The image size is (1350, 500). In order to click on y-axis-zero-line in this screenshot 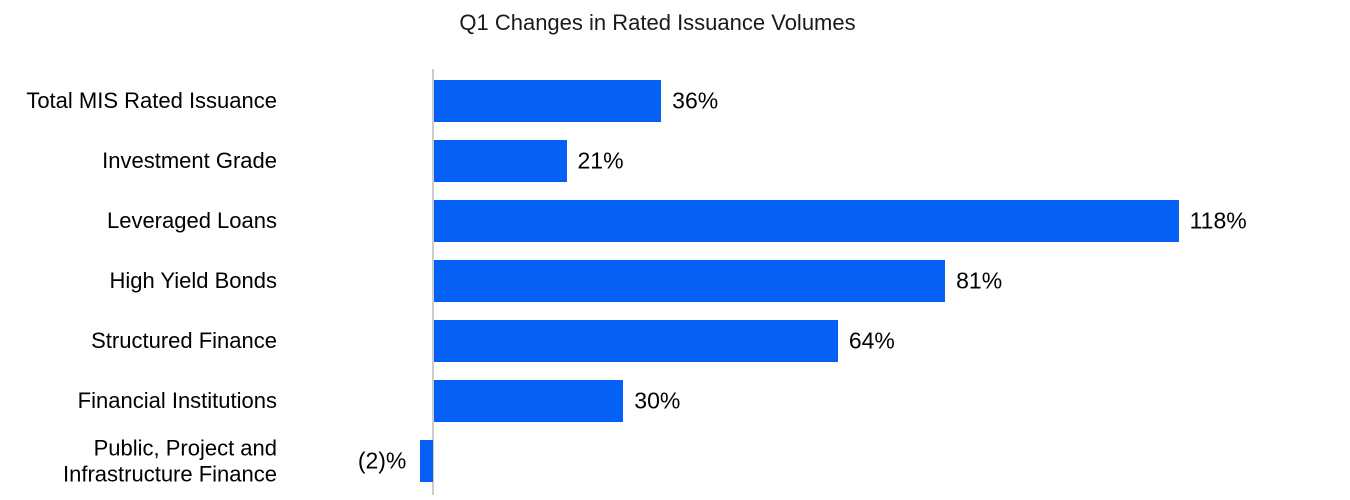, I will do `click(433, 282)`.